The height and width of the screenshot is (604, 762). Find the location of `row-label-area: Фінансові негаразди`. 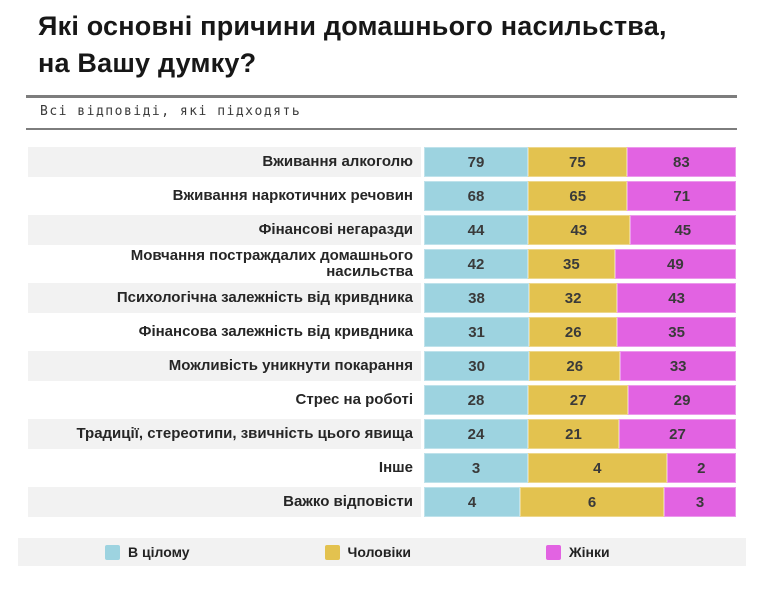

row-label-area: Фінансові негаразди is located at coordinates (224, 230).